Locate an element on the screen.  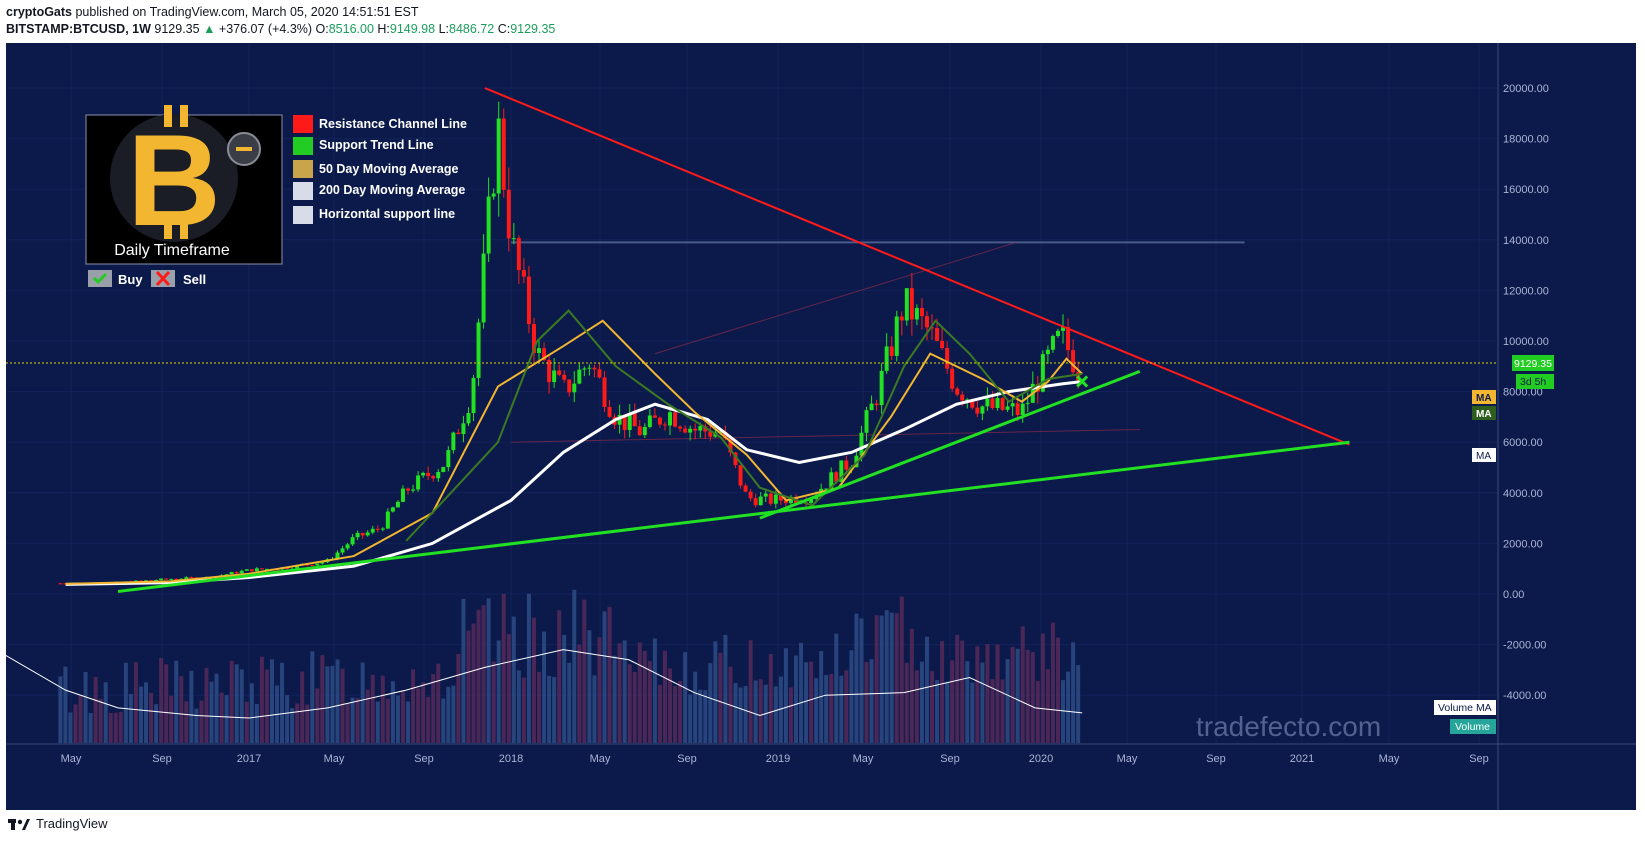
time-tick-label: May is located at coordinates (1127, 759).